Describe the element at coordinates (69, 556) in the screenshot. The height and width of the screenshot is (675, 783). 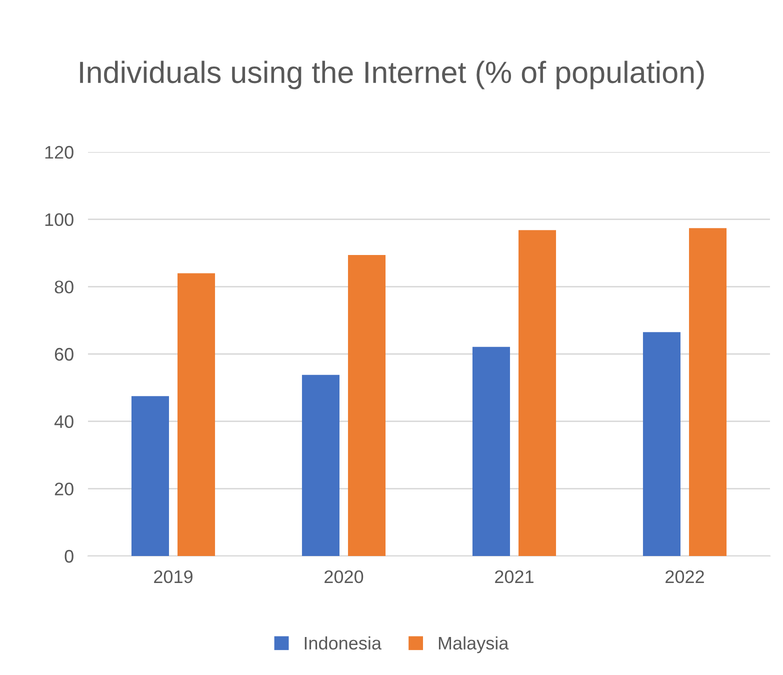
I see `y-tick-label: 0` at that location.